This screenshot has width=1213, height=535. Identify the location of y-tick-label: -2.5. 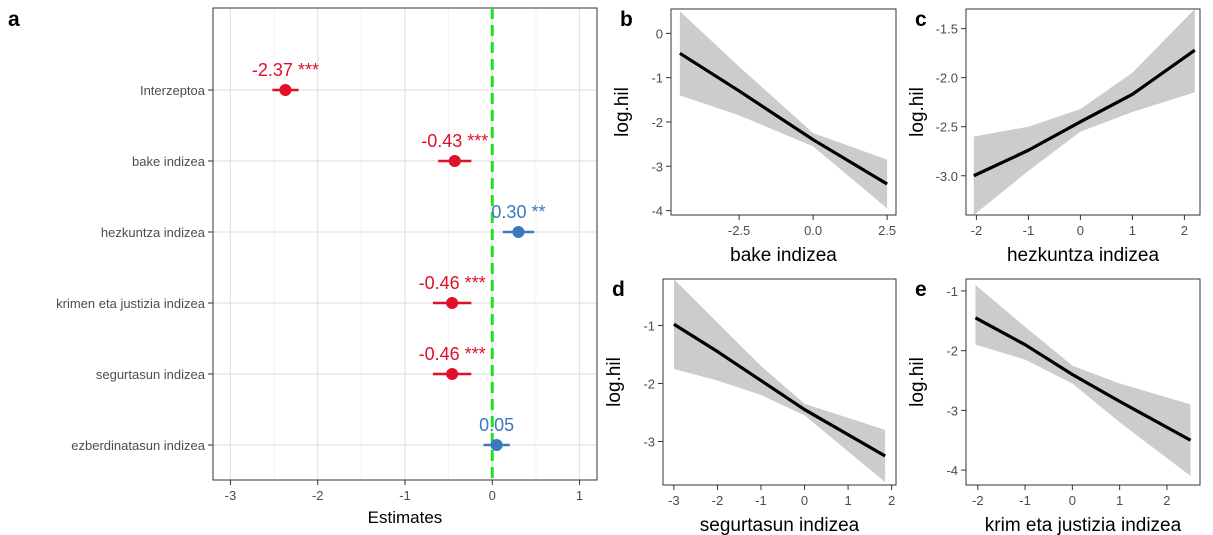
(947, 127).